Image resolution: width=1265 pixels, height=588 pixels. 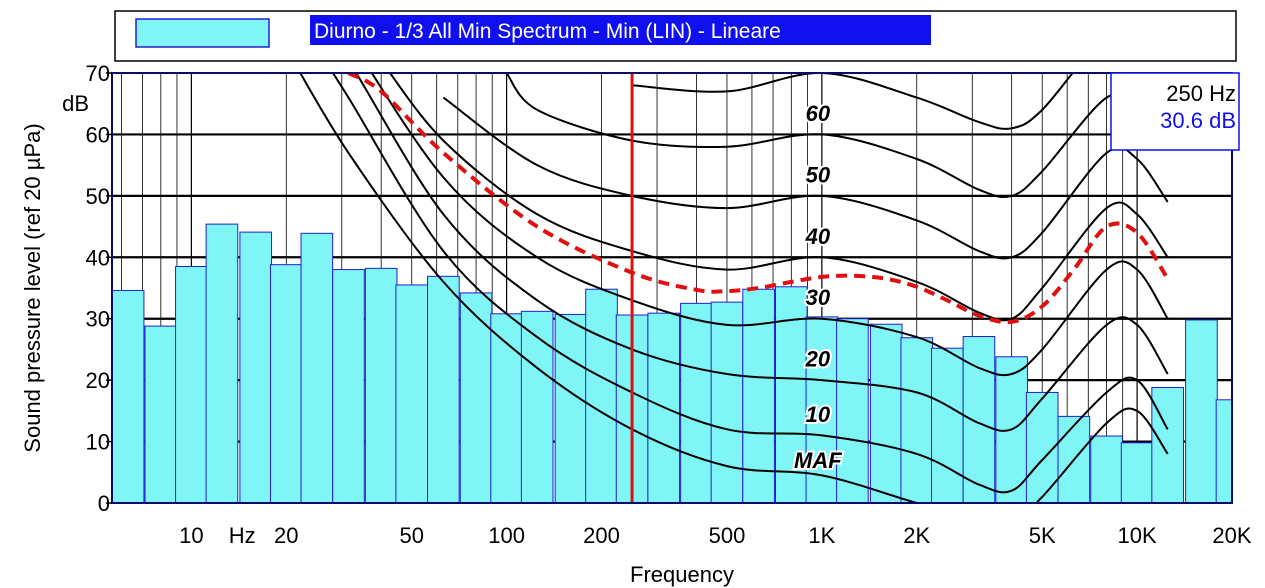 I want to click on y-tick-label: 0, so click(x=104, y=503).